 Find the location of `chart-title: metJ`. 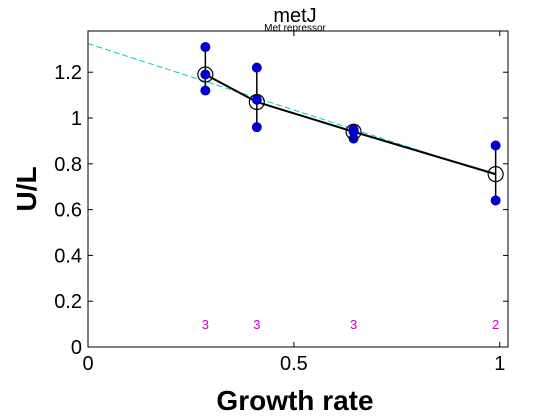

chart-title: metJ is located at coordinates (294, 16).